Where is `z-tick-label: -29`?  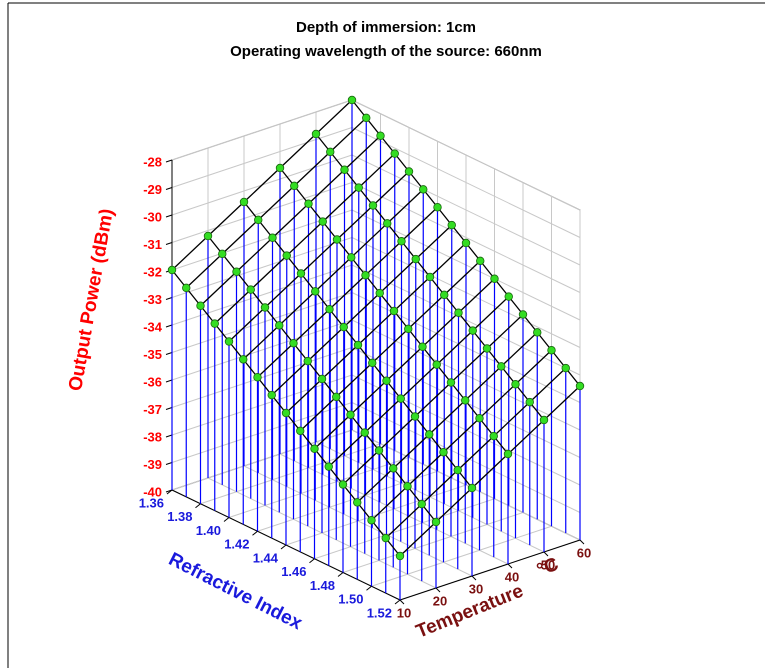 z-tick-label: -29 is located at coordinates (152, 189).